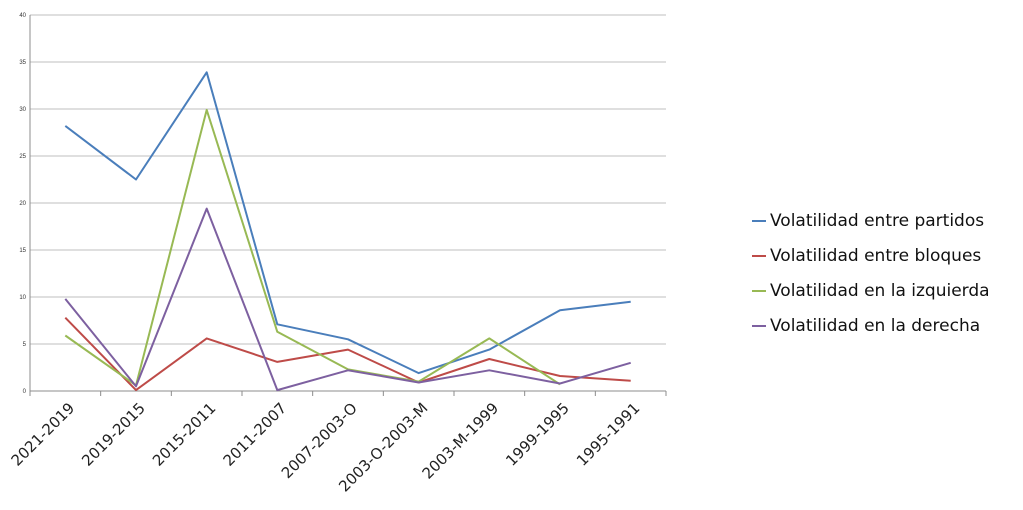  I want to click on legend-item: Volatilidad entre partidos, so click(871, 220).